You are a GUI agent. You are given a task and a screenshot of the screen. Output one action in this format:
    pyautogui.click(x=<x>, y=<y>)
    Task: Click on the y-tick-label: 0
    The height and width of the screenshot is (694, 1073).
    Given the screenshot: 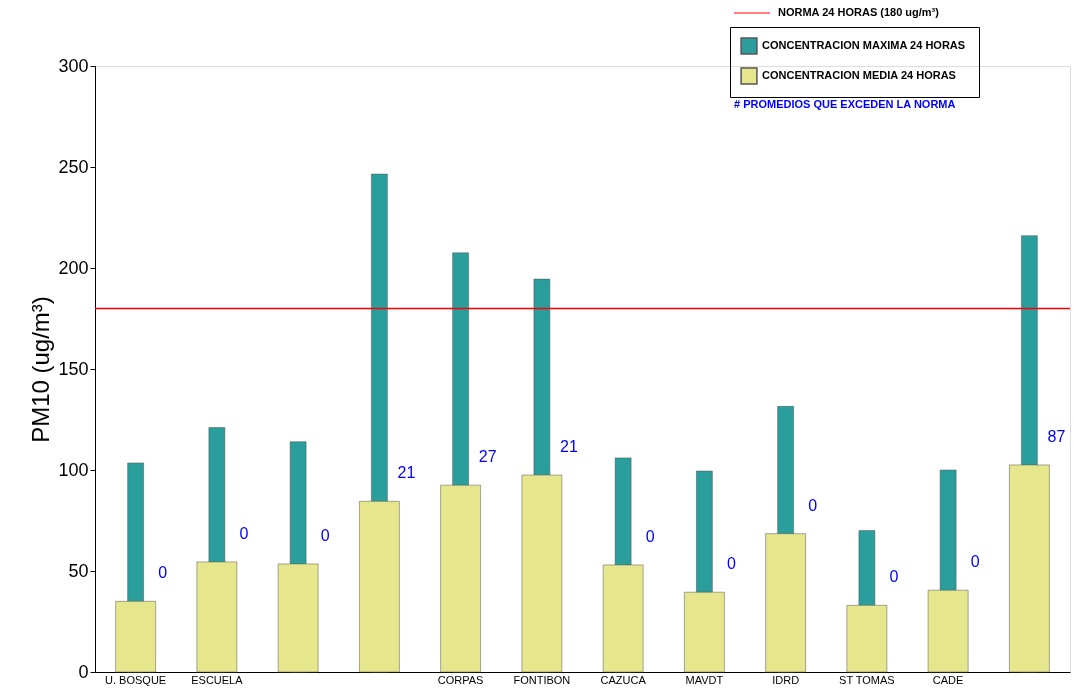 What is the action you would take?
    pyautogui.click(x=83, y=671)
    